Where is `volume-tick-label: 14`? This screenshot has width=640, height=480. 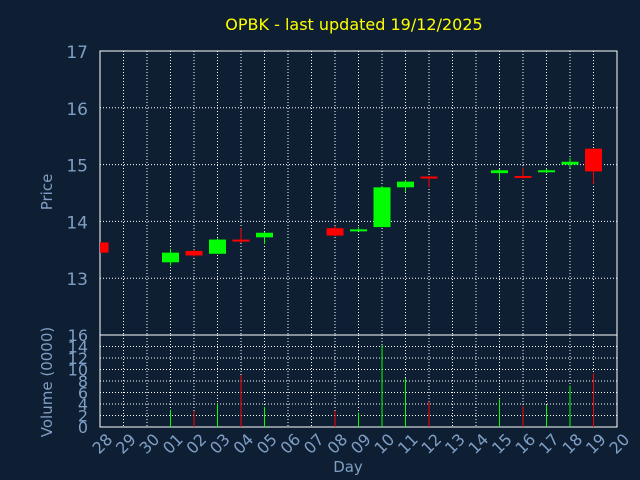 volume-tick-label: 14 is located at coordinates (78, 347).